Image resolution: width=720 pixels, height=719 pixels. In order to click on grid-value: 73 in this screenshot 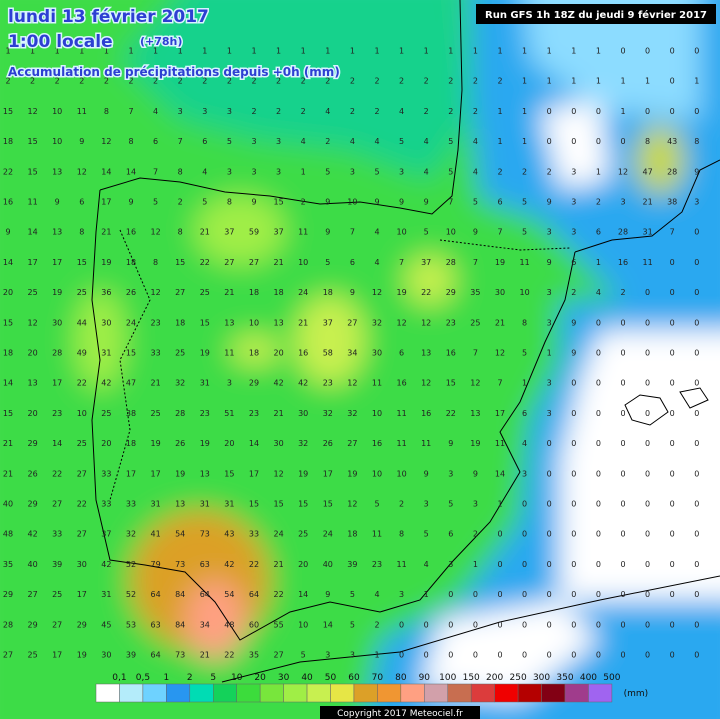, I will do `click(180, 655)`.